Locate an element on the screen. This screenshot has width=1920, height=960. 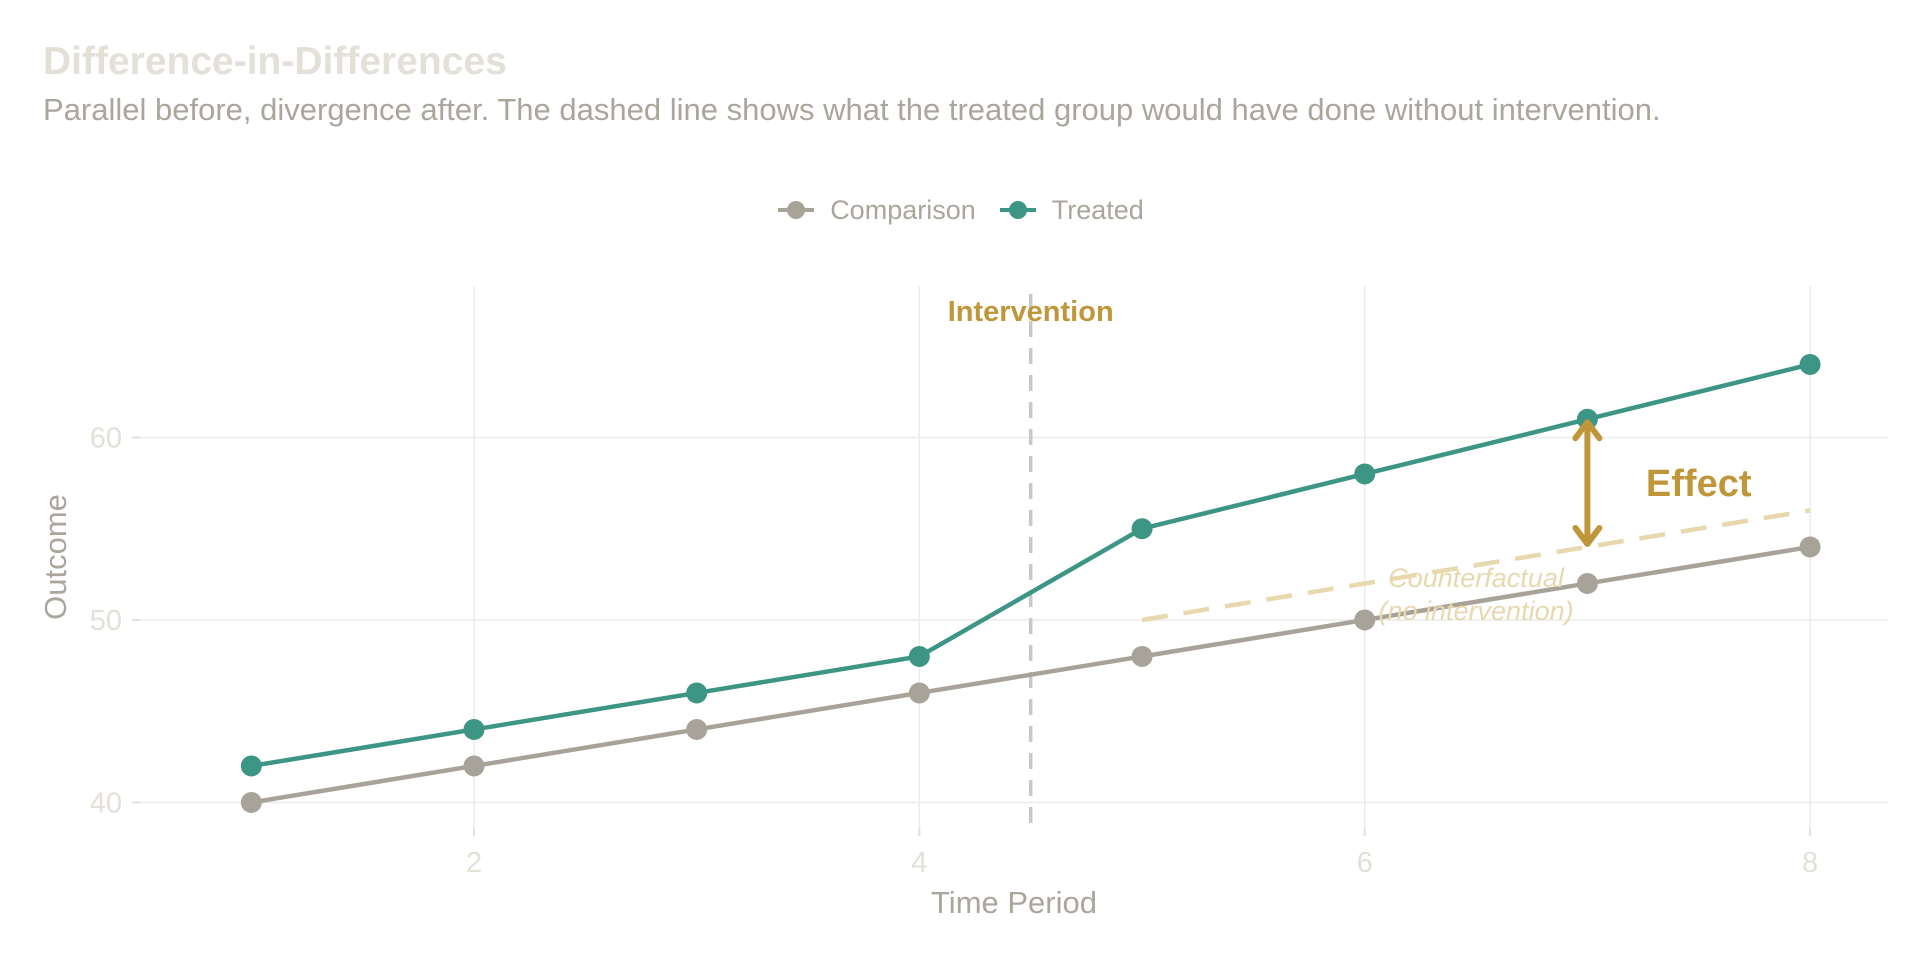
y-tick-label: 60 is located at coordinates (106, 438).